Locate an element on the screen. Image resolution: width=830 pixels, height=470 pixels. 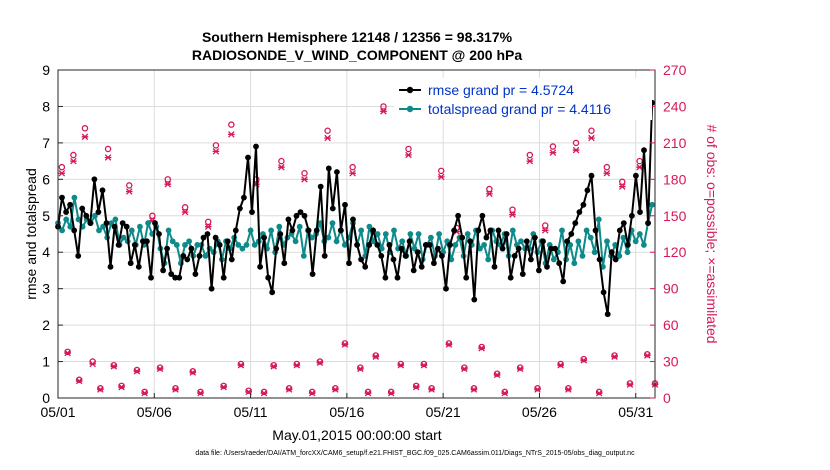
legend-spread-marker is located at coordinates (410, 109).